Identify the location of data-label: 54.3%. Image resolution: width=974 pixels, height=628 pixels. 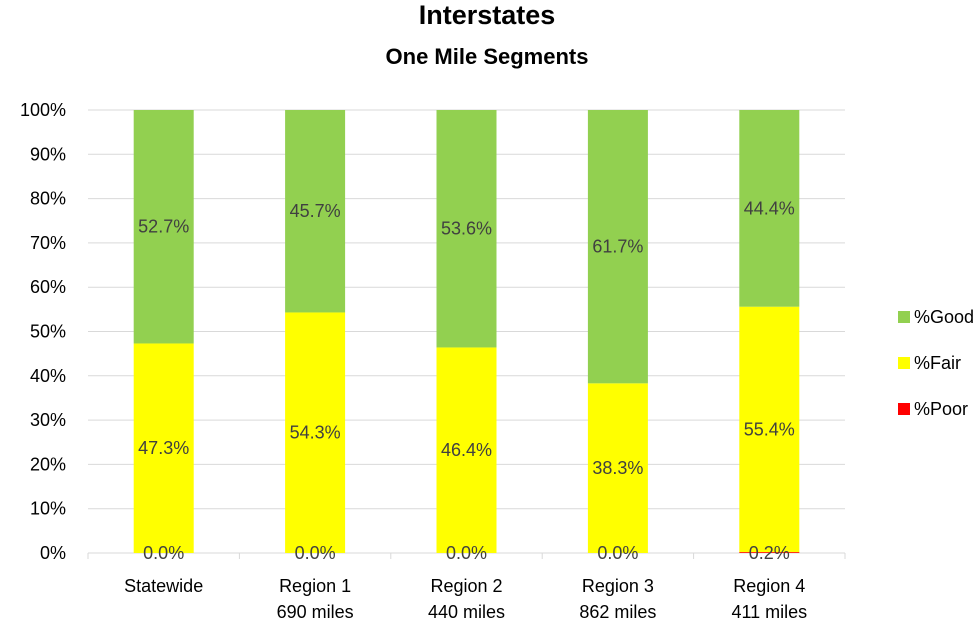
(315, 433).